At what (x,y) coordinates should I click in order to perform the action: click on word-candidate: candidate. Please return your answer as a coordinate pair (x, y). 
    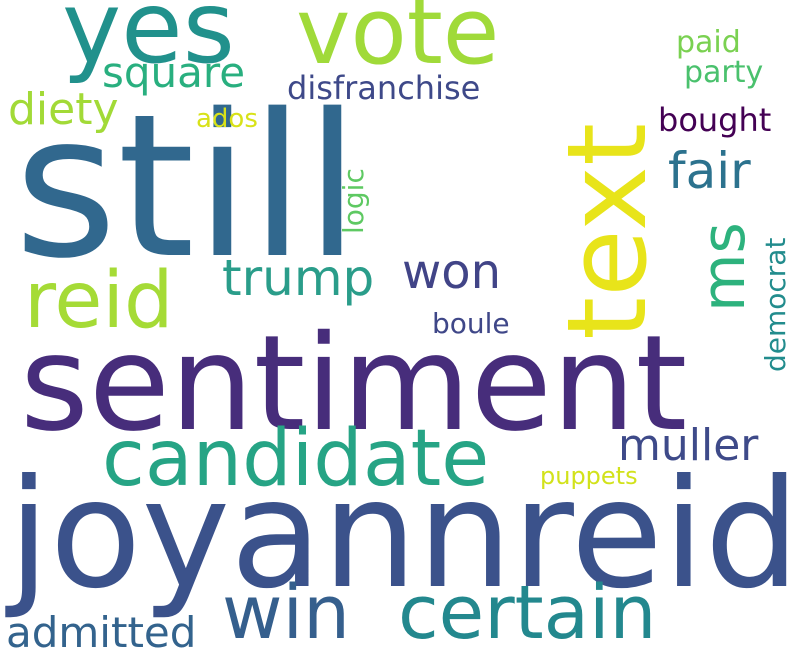
    Looking at the image, I should click on (296, 459).